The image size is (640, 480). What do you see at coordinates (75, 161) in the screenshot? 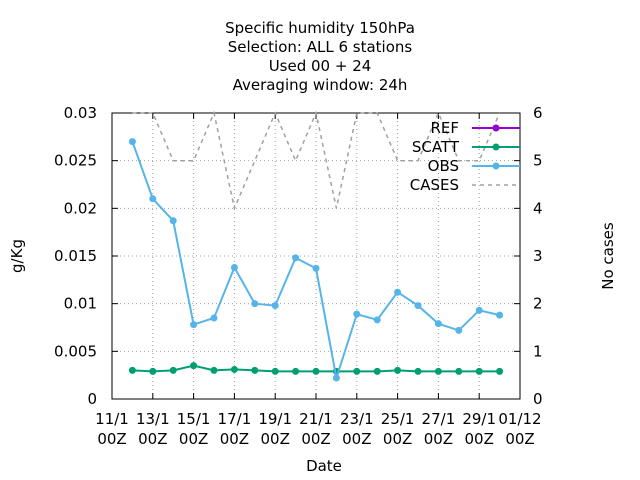
I see `y-tick-label: 0.025` at bounding box center [75, 161].